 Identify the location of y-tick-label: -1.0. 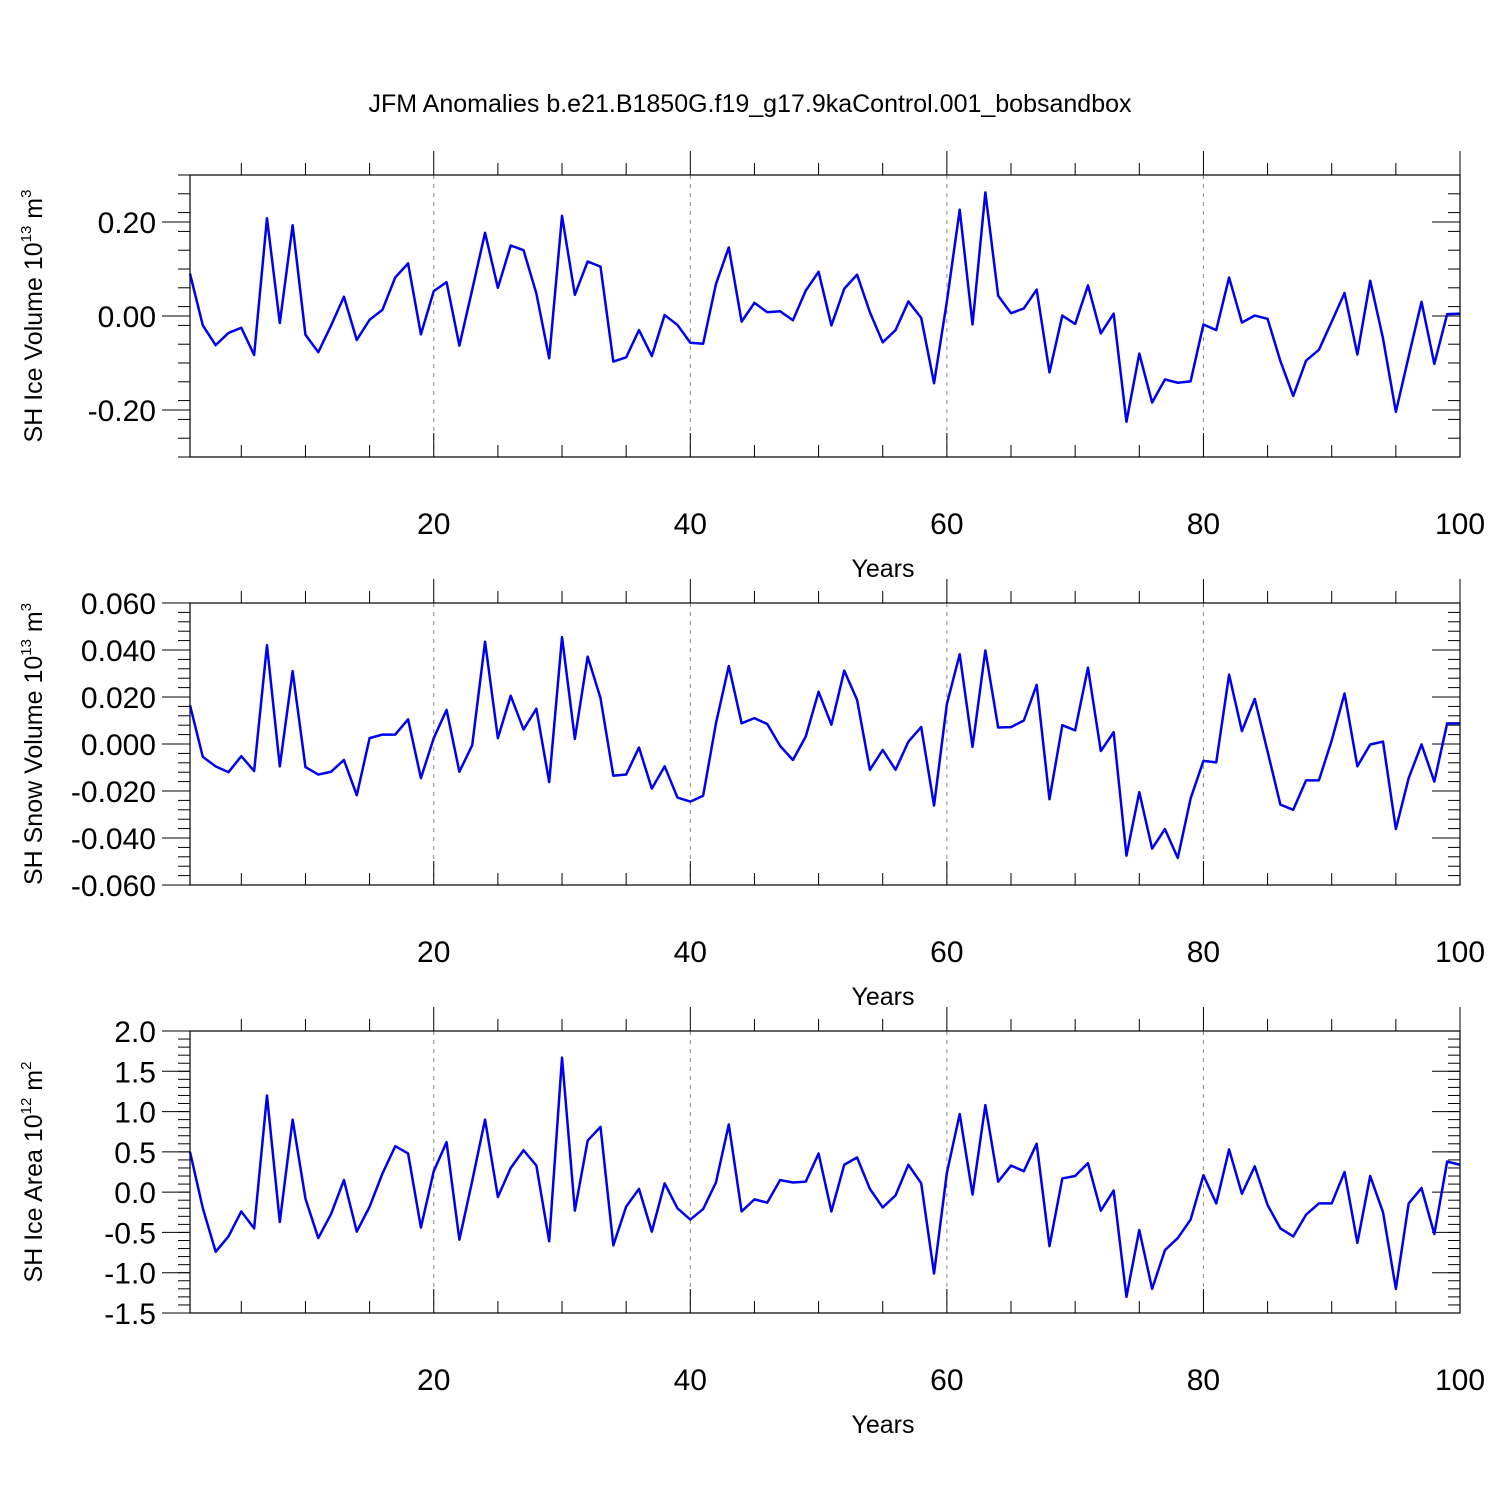
(130, 1274).